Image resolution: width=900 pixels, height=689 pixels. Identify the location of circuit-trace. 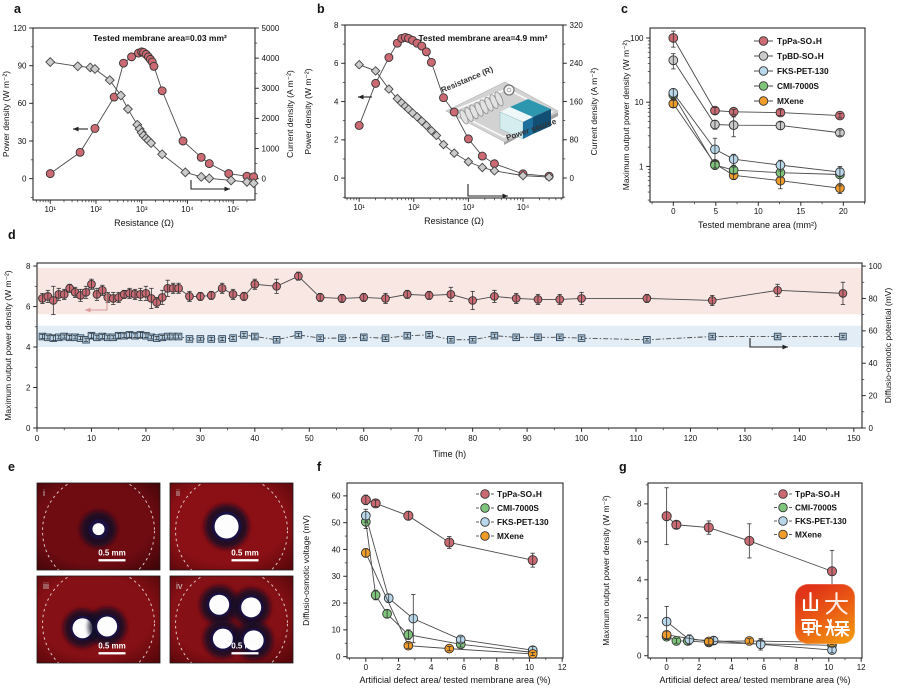
(502, 113).